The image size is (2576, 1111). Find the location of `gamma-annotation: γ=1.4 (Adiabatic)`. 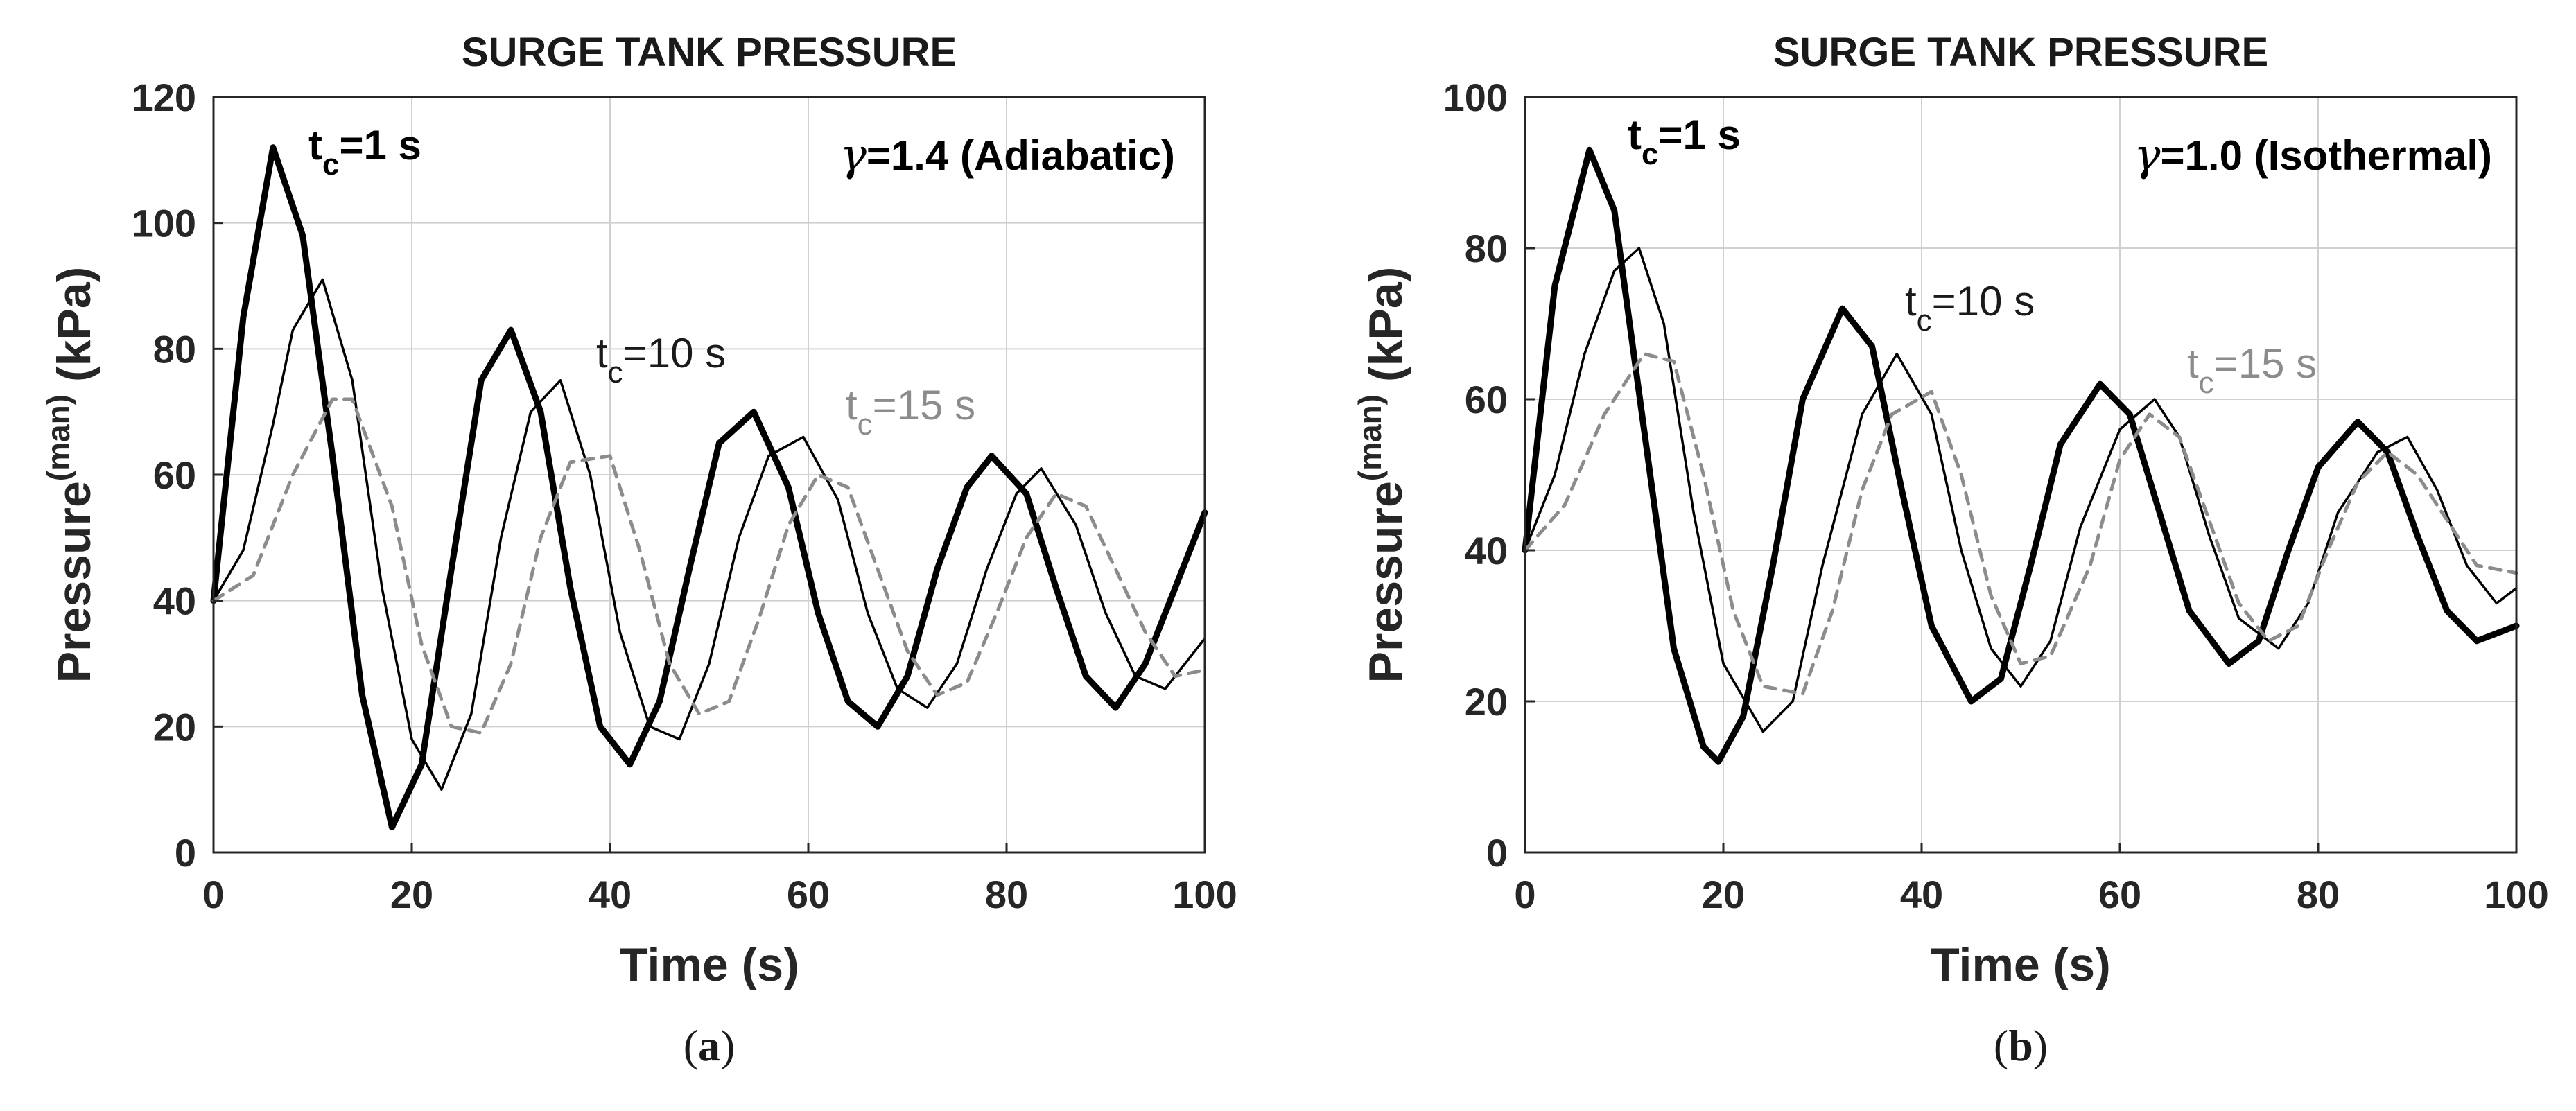

gamma-annotation: γ=1.4 (Adiabatic) is located at coordinates (1007, 155).